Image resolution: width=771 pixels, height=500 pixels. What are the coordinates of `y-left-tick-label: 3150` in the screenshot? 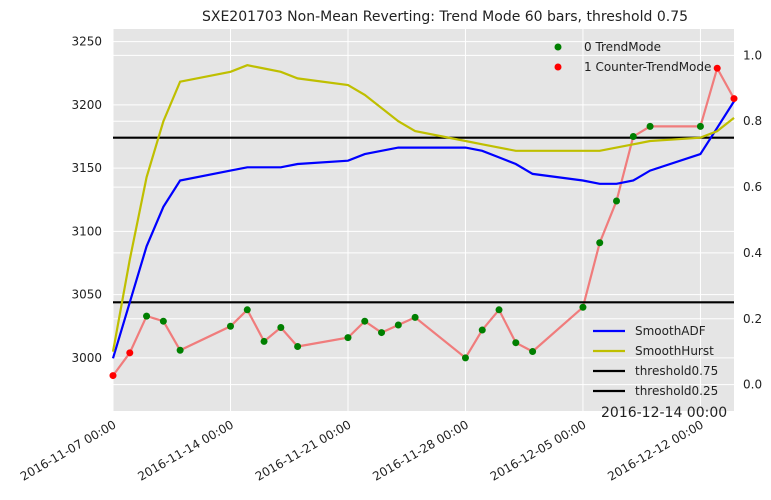 It's located at (86, 168).